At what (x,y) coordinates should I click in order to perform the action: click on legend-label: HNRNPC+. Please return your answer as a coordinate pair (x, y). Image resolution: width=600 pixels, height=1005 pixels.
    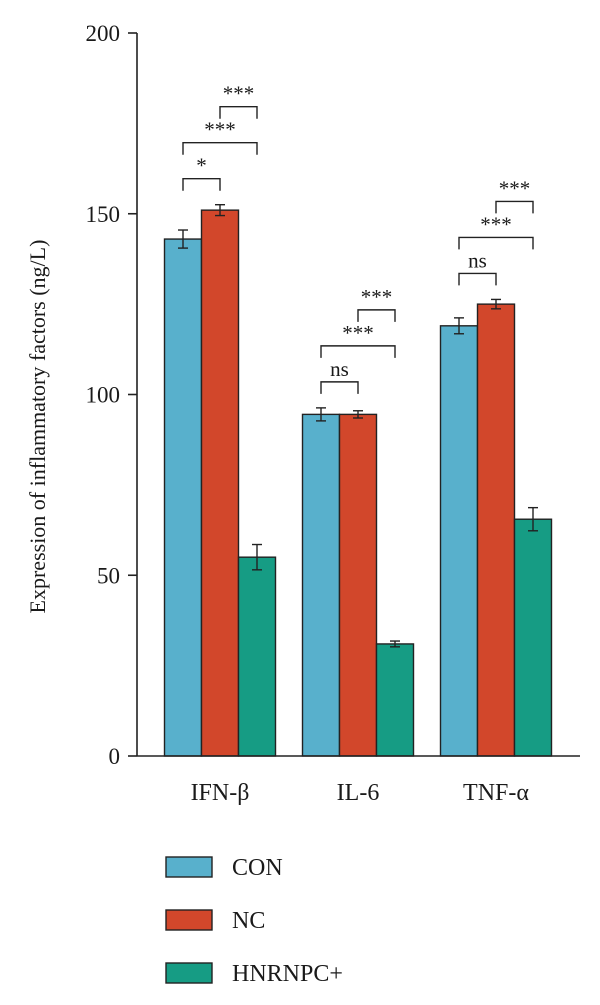
    Looking at the image, I should click on (287, 974).